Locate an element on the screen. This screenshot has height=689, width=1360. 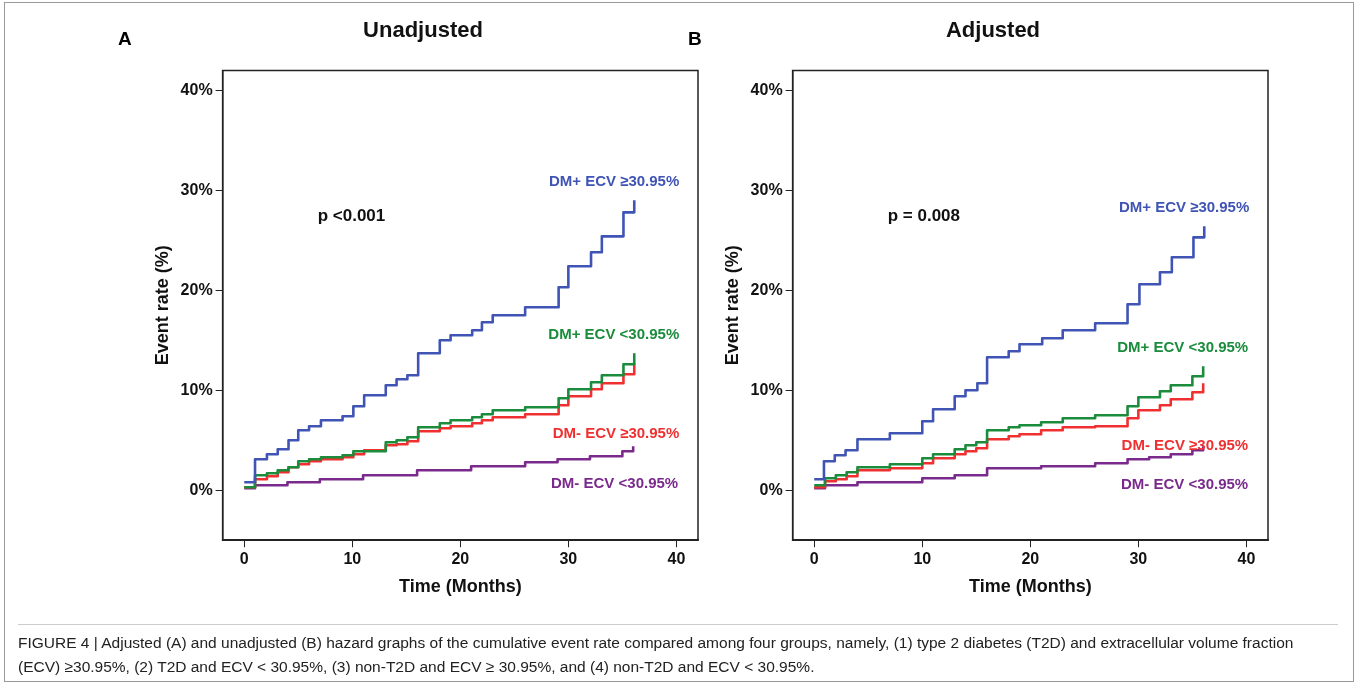
annotation: p = 0.008 is located at coordinates (924, 215).